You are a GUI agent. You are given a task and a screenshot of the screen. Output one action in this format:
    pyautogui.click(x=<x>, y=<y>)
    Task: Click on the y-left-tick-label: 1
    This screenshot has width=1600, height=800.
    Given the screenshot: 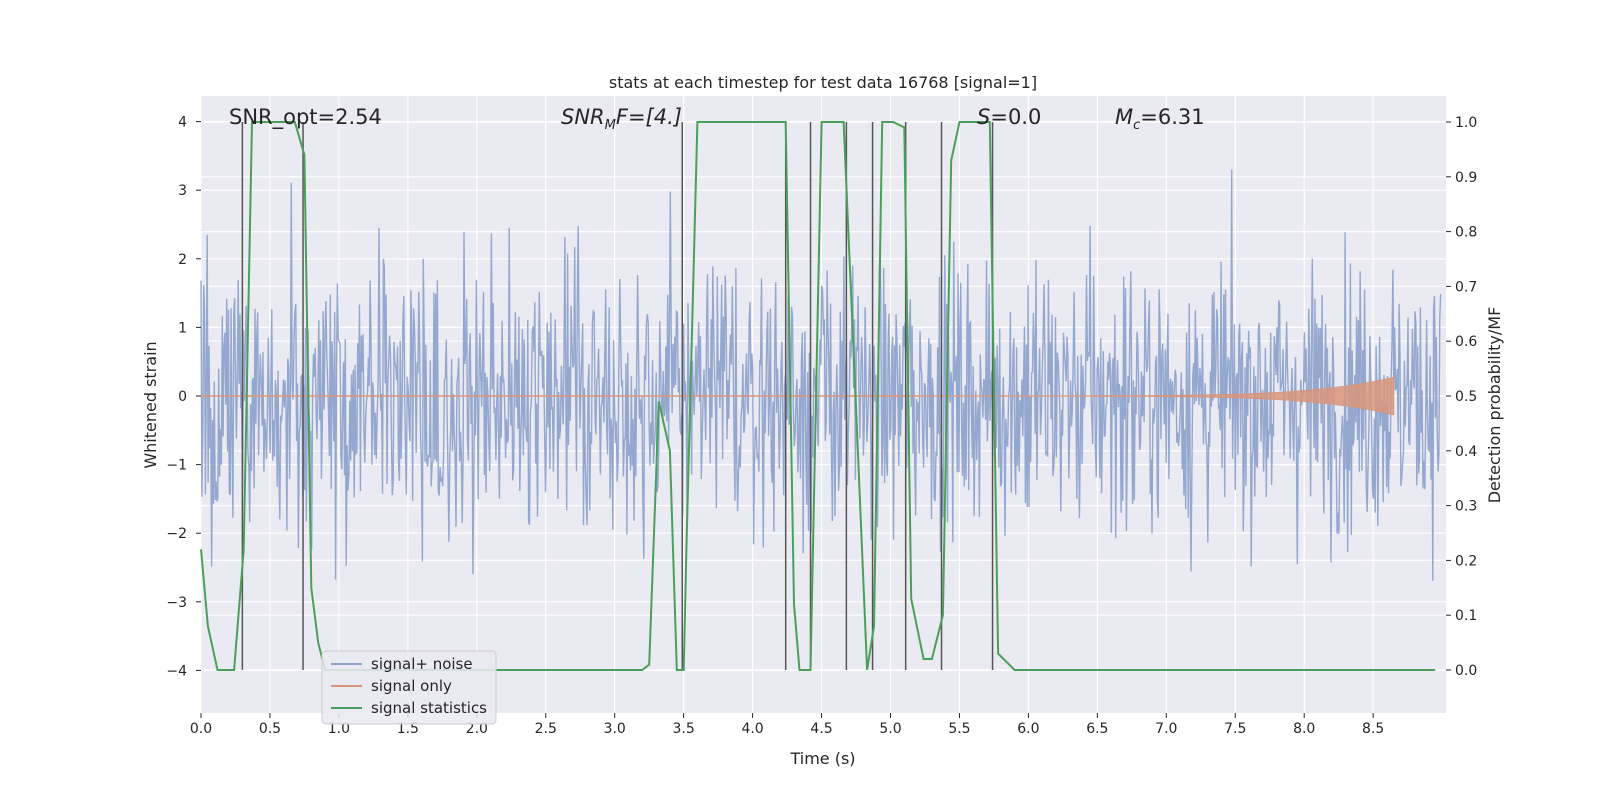 What is the action you would take?
    pyautogui.click(x=182, y=328)
    